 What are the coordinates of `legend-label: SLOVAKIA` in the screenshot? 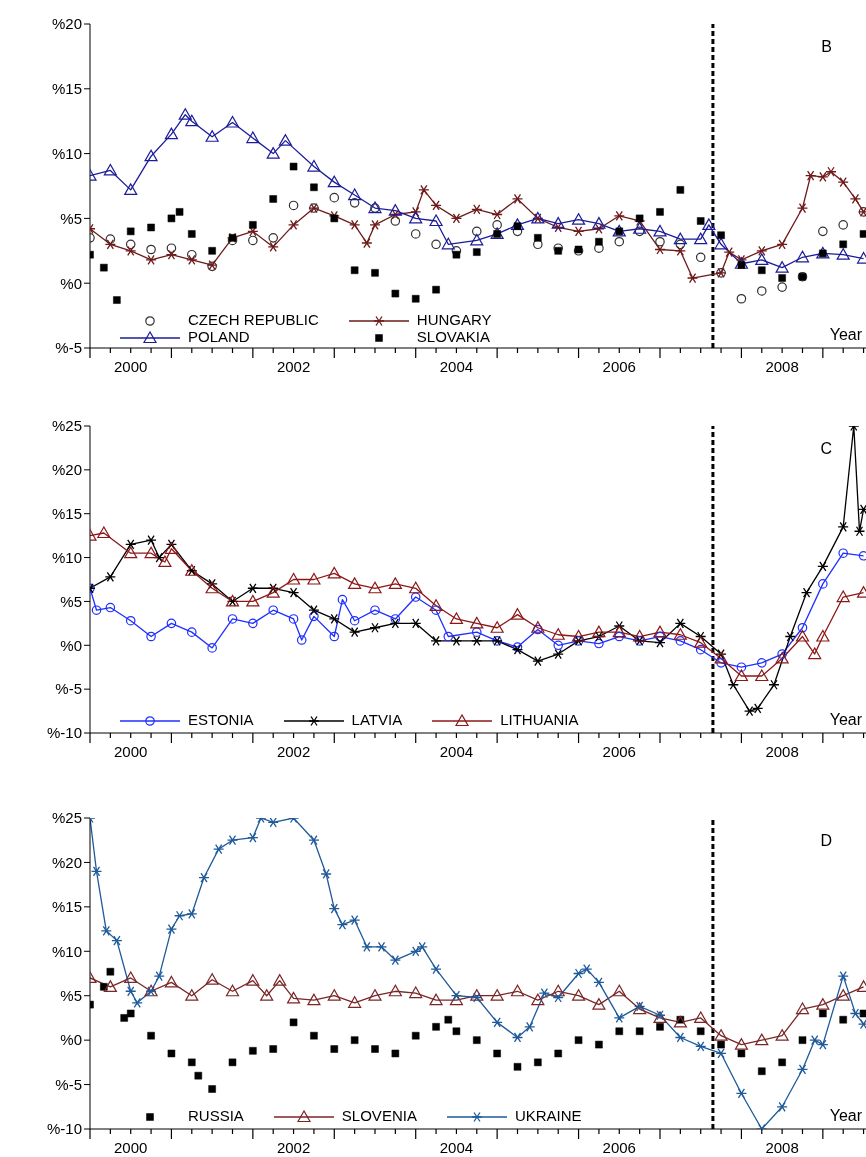 It's located at (453, 337).